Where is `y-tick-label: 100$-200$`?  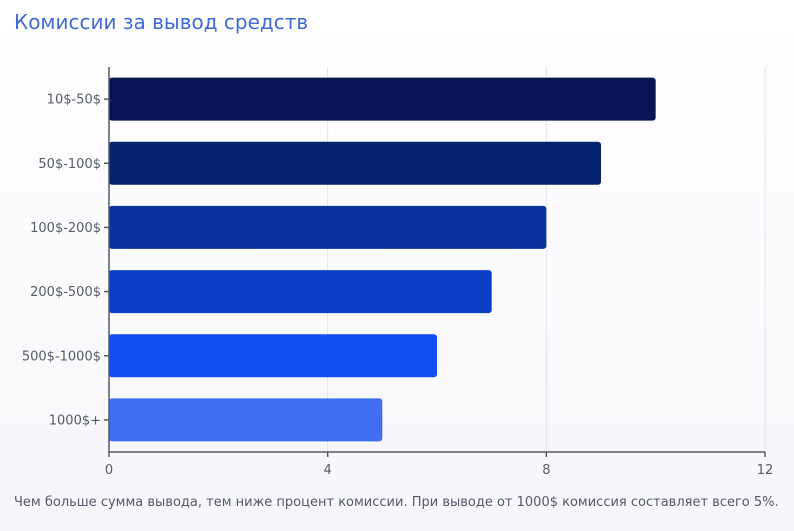
y-tick-label: 100$-200$ is located at coordinates (65, 228).